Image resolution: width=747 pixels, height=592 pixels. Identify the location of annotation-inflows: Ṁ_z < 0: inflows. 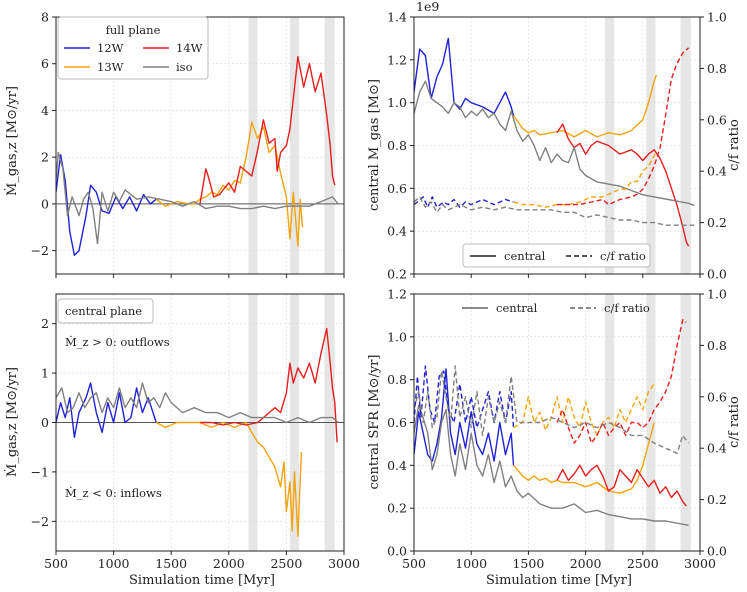
(113, 493).